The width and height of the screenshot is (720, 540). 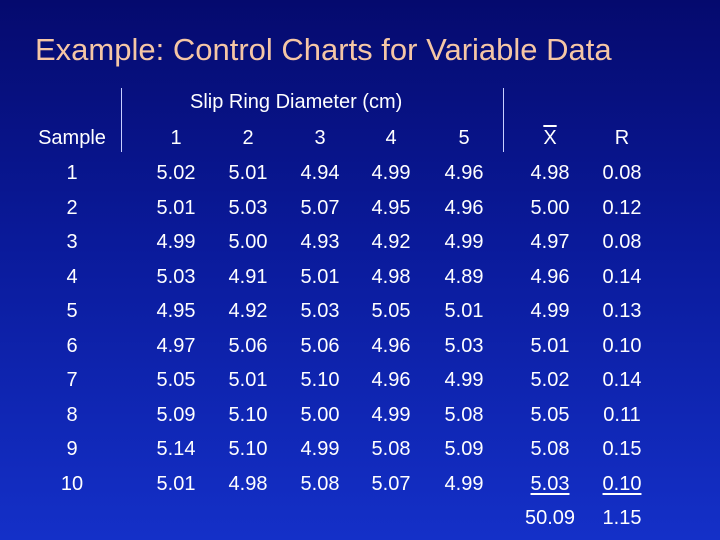 What do you see at coordinates (72, 449) in the screenshot?
I see `row-label: 9` at bounding box center [72, 449].